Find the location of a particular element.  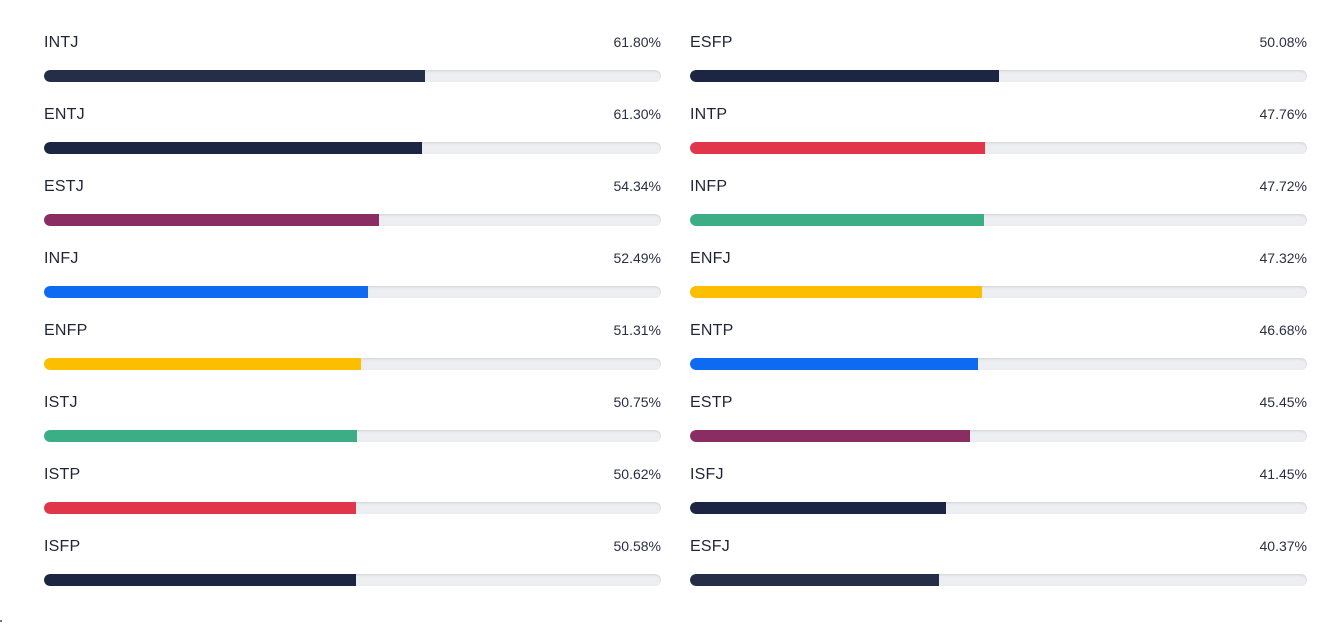

progress-item-enfj: ENFJ 47.32% is located at coordinates (998, 286).